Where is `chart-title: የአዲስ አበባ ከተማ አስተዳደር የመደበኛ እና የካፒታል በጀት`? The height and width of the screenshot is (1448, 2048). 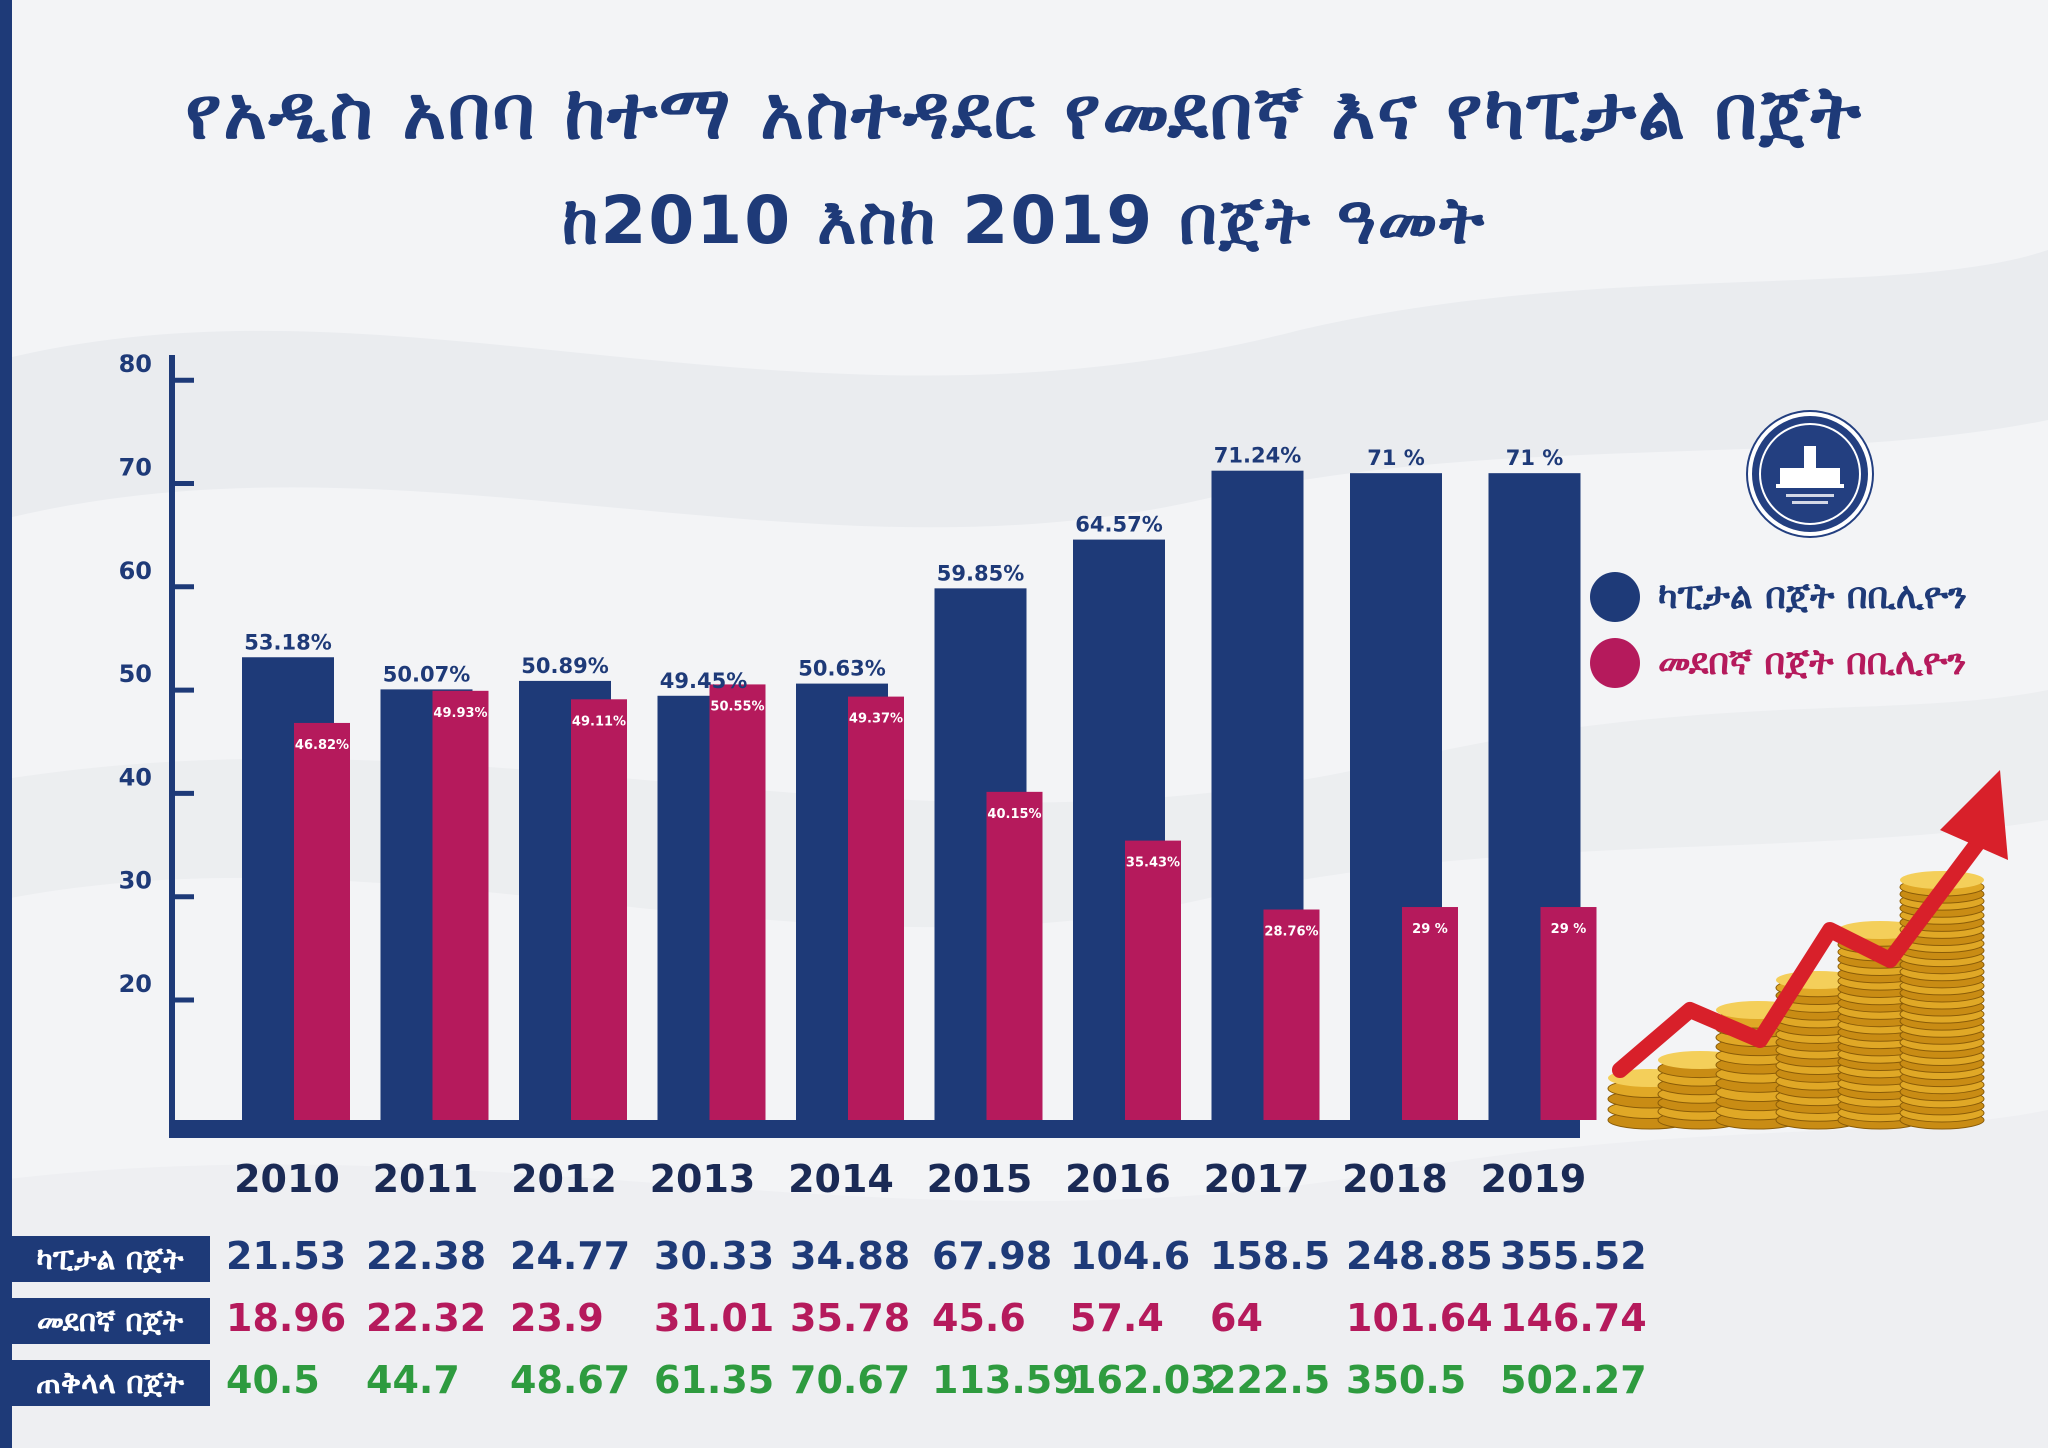
chart-title: የአዲስ አበባ ከተማ አስተዳደር የመደበኛ እና የካፒታል በጀት is located at coordinates (1024, 113).